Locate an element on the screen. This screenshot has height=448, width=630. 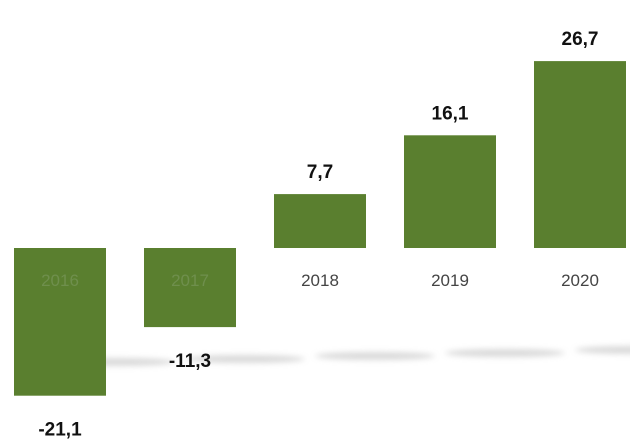
floor-reflection is located at coordinates (342, 356).